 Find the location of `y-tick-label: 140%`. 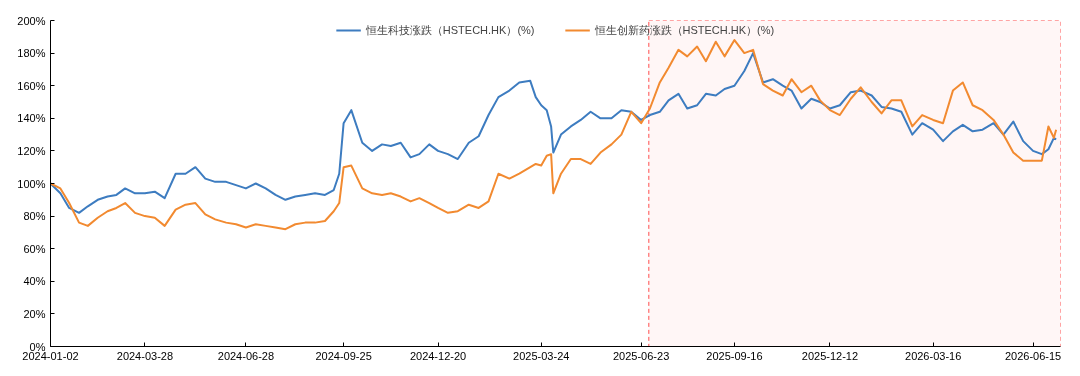

y-tick-label: 140% is located at coordinates (31, 118).